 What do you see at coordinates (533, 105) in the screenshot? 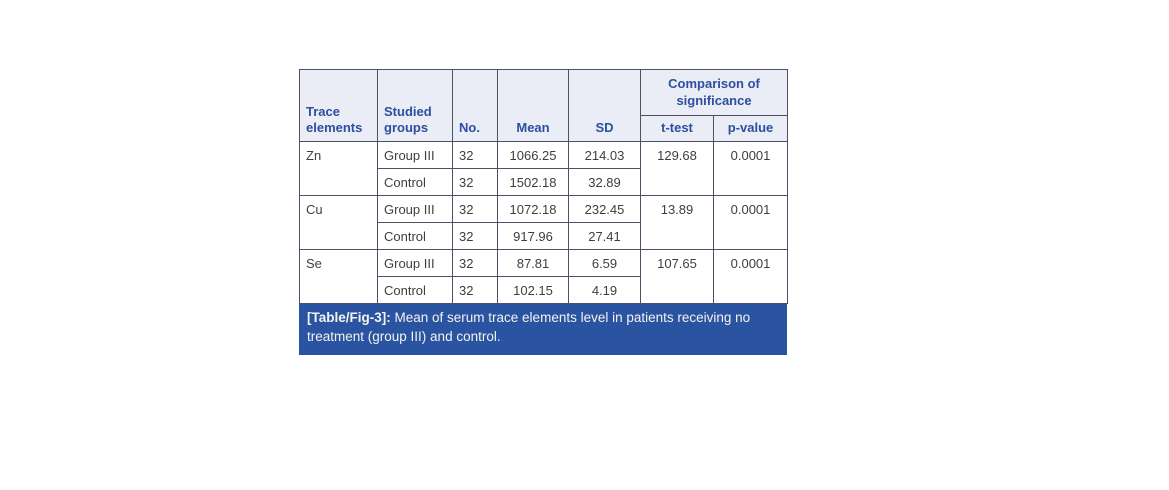
I see `column-header-mean: Mean` at bounding box center [533, 105].